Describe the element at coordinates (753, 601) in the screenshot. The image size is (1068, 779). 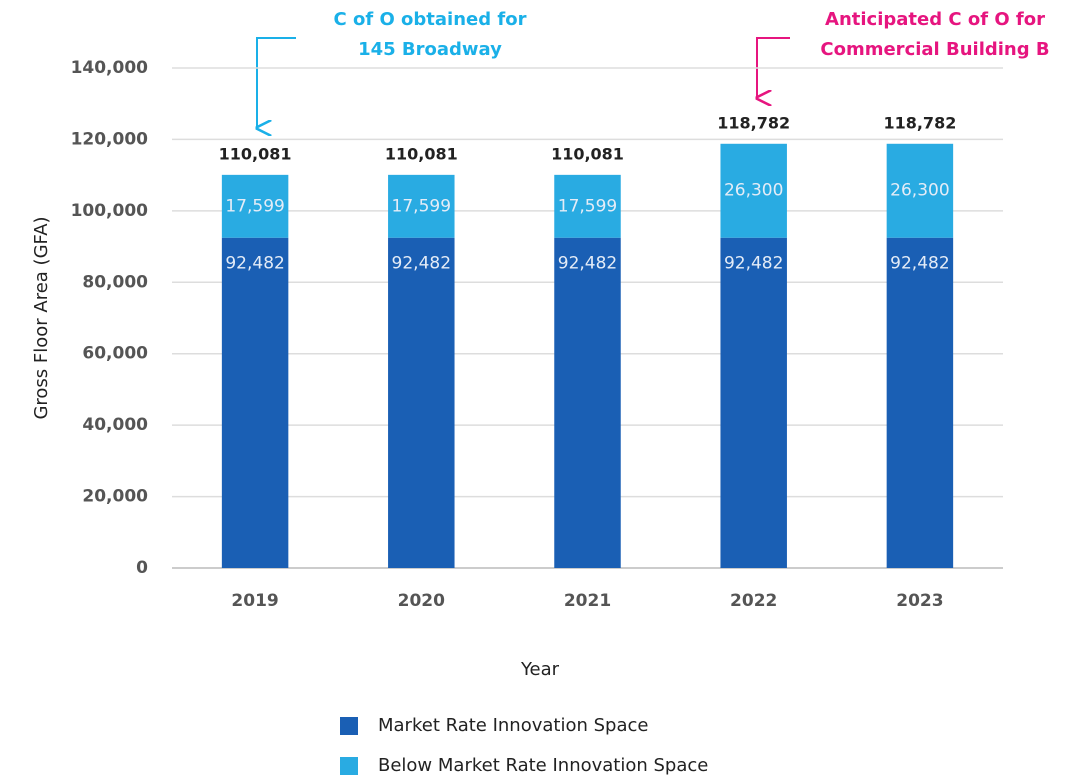
I see `x-tick-label: 2022` at that location.